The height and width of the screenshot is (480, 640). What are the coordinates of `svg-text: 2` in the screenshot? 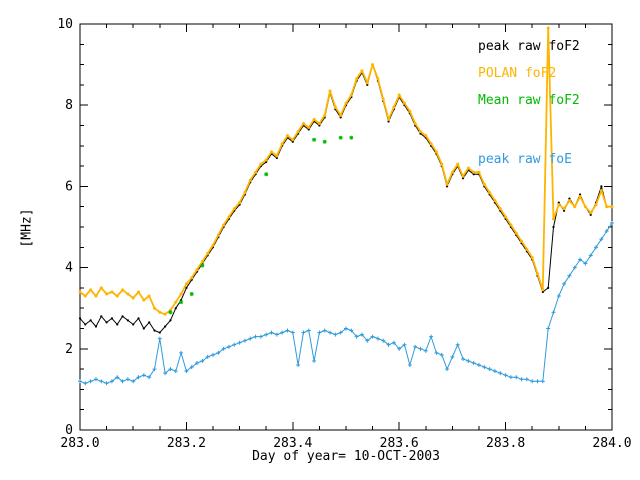 It's located at (69, 349).